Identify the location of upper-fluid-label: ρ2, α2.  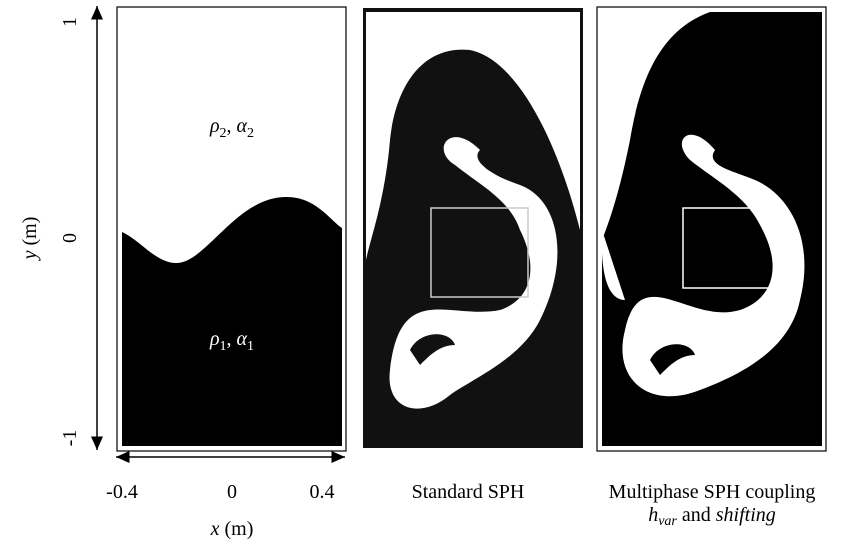
(231, 128).